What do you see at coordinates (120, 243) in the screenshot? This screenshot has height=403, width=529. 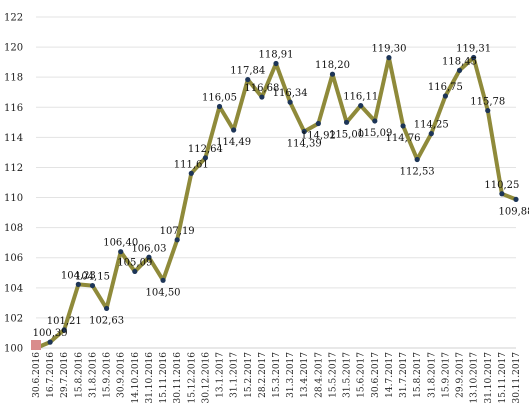 I see `data-label: 106,40` at bounding box center [120, 243].